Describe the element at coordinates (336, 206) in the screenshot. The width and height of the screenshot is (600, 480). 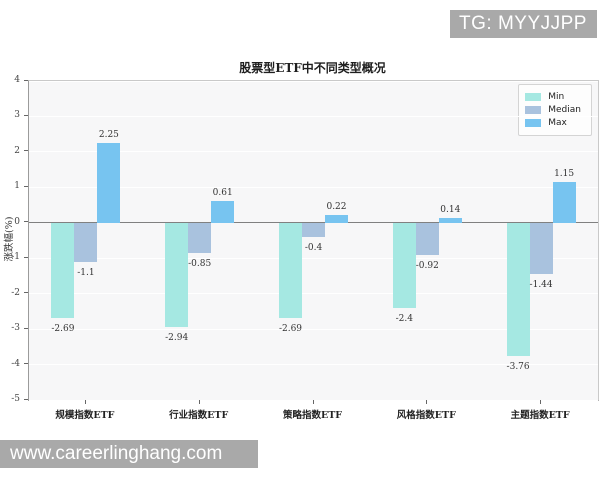
I see `bar-value-label: 0.22` at that location.